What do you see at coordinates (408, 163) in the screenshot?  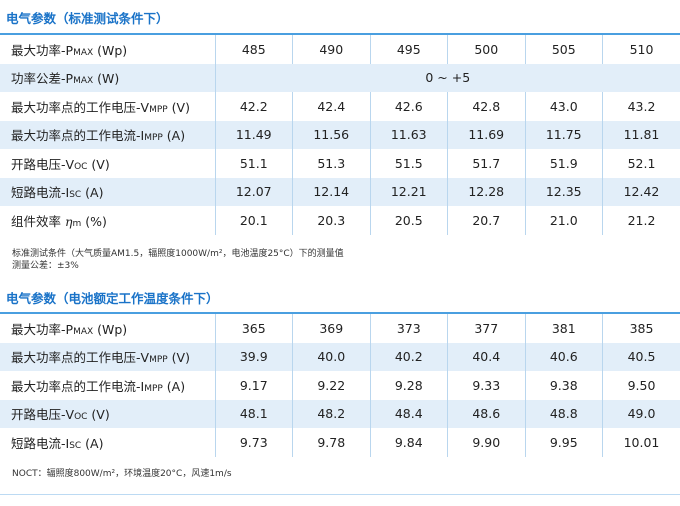 I see `table-cell: 51.5` at bounding box center [408, 163].